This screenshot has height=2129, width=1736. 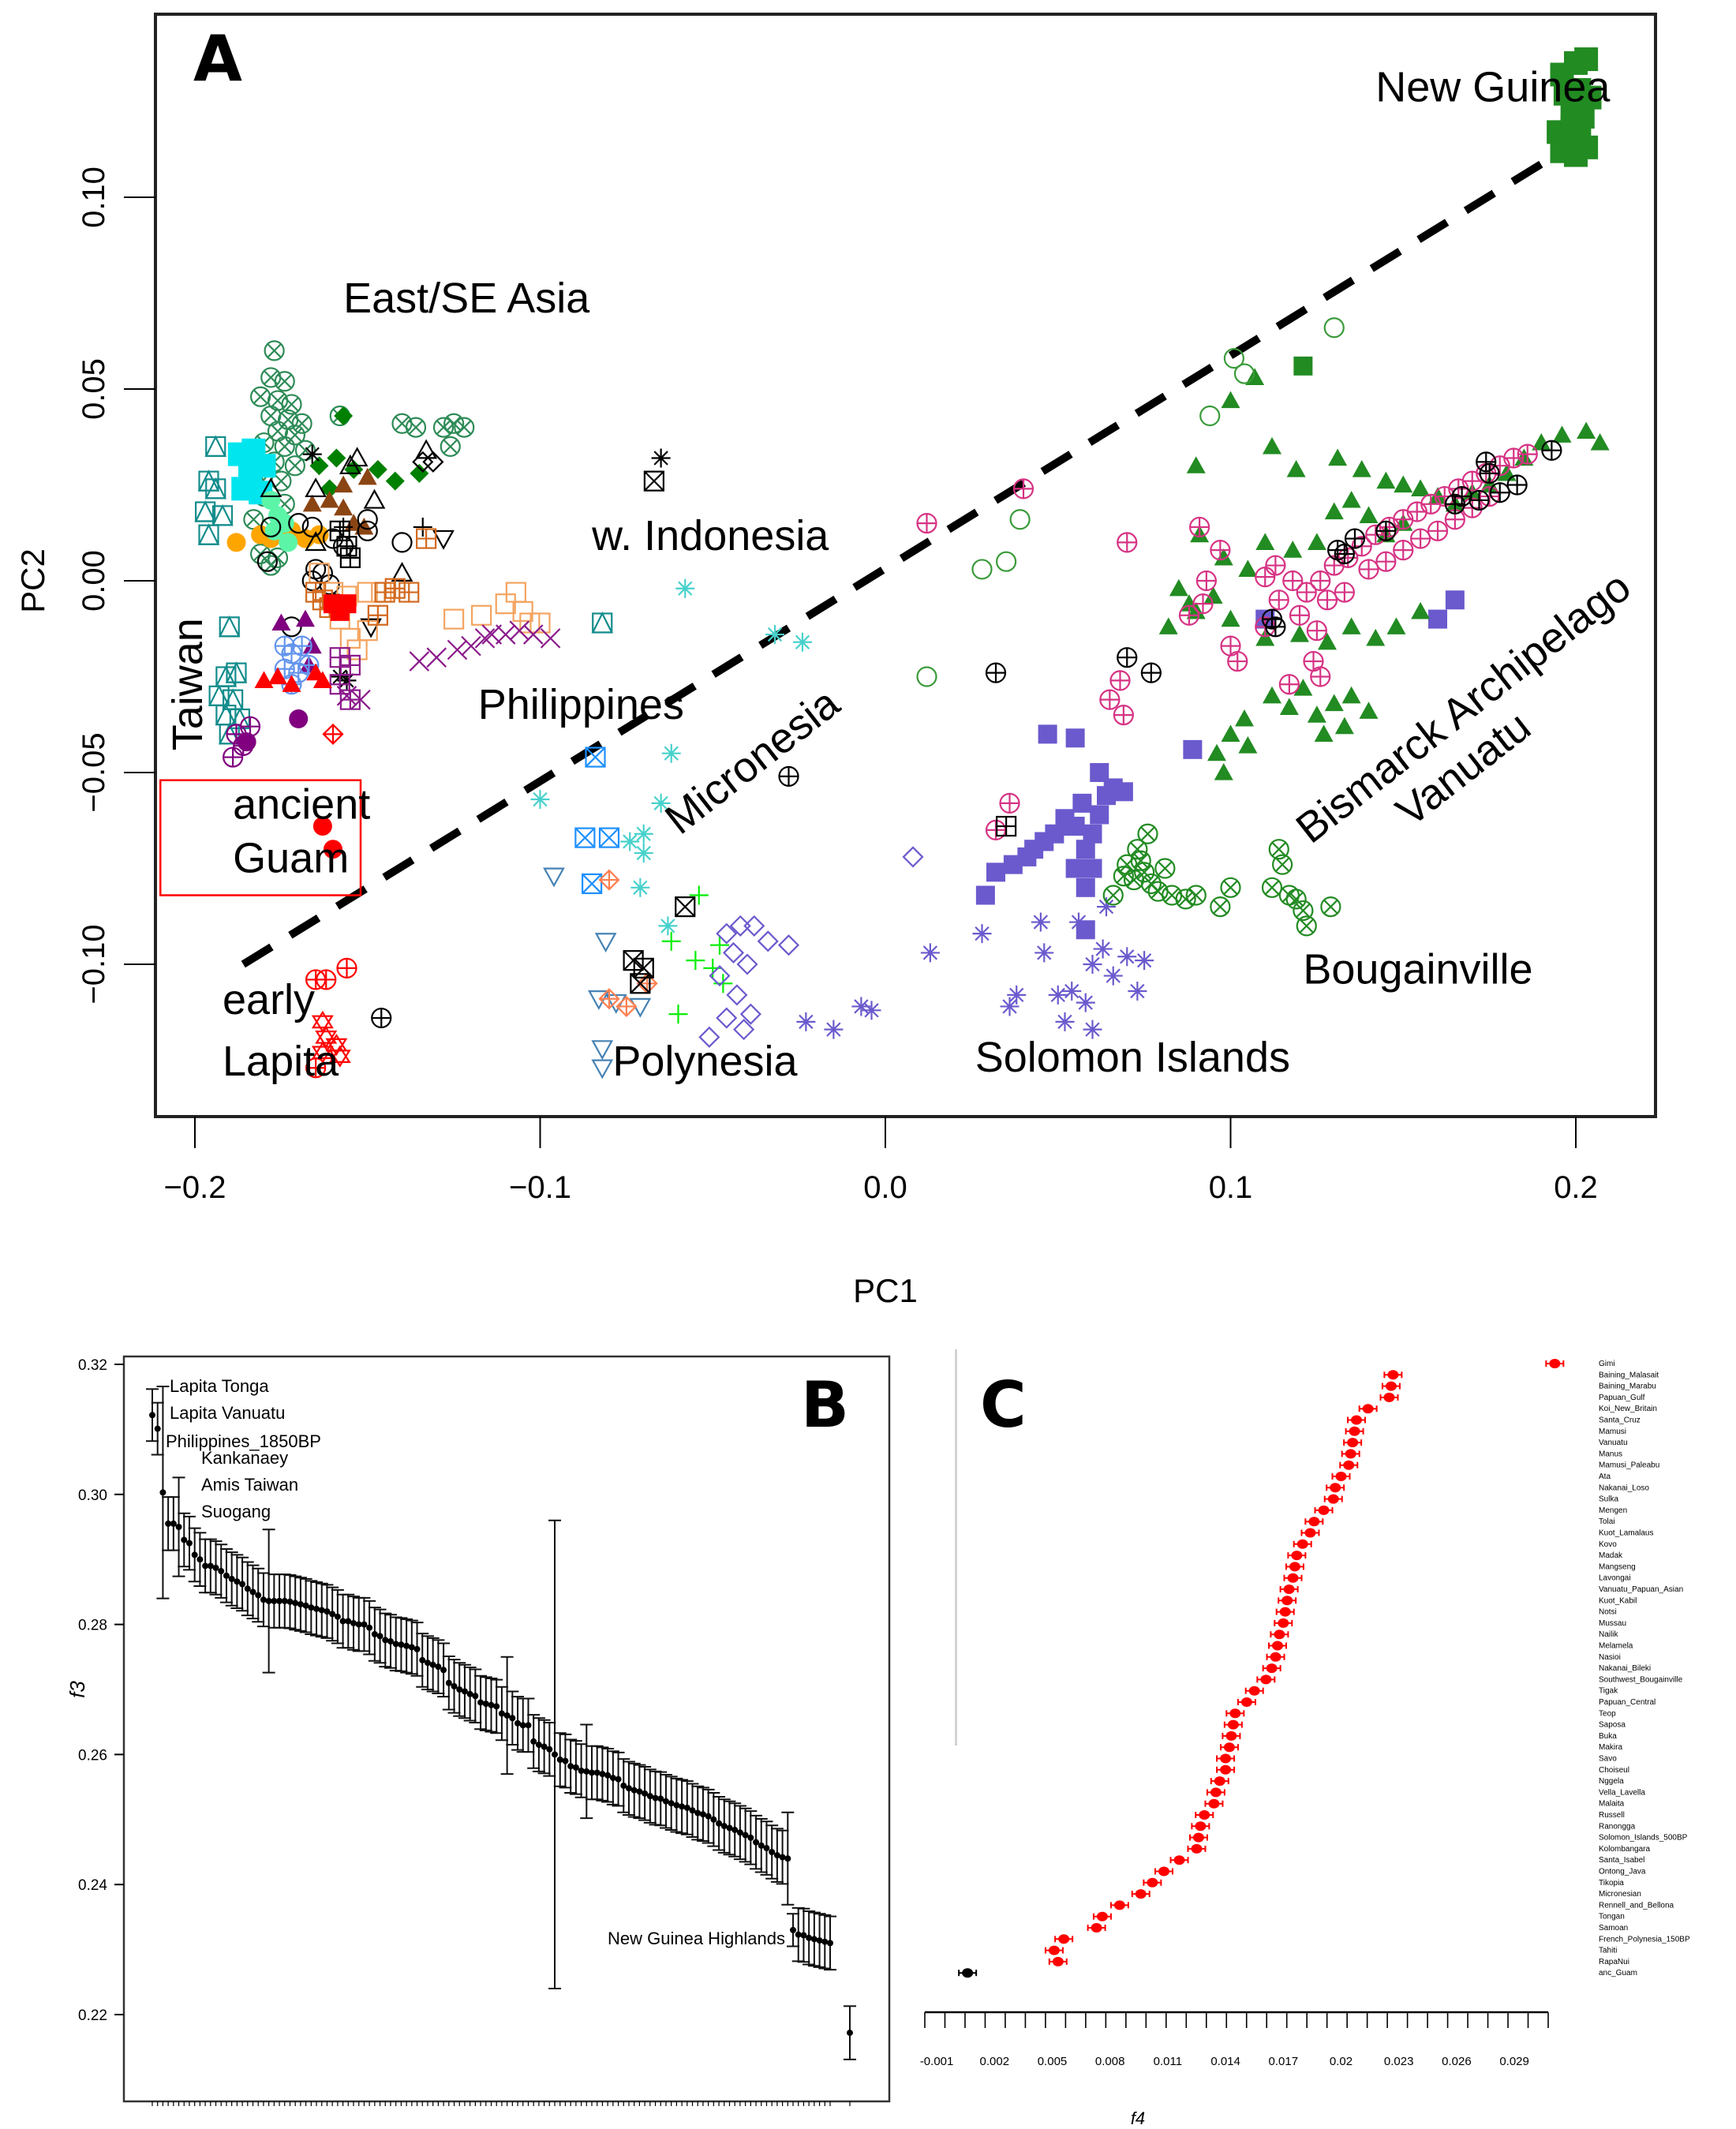 What do you see at coordinates (219, 1386) in the screenshot?
I see `point-label-lapita-tonga: Lapita Tonga` at bounding box center [219, 1386].